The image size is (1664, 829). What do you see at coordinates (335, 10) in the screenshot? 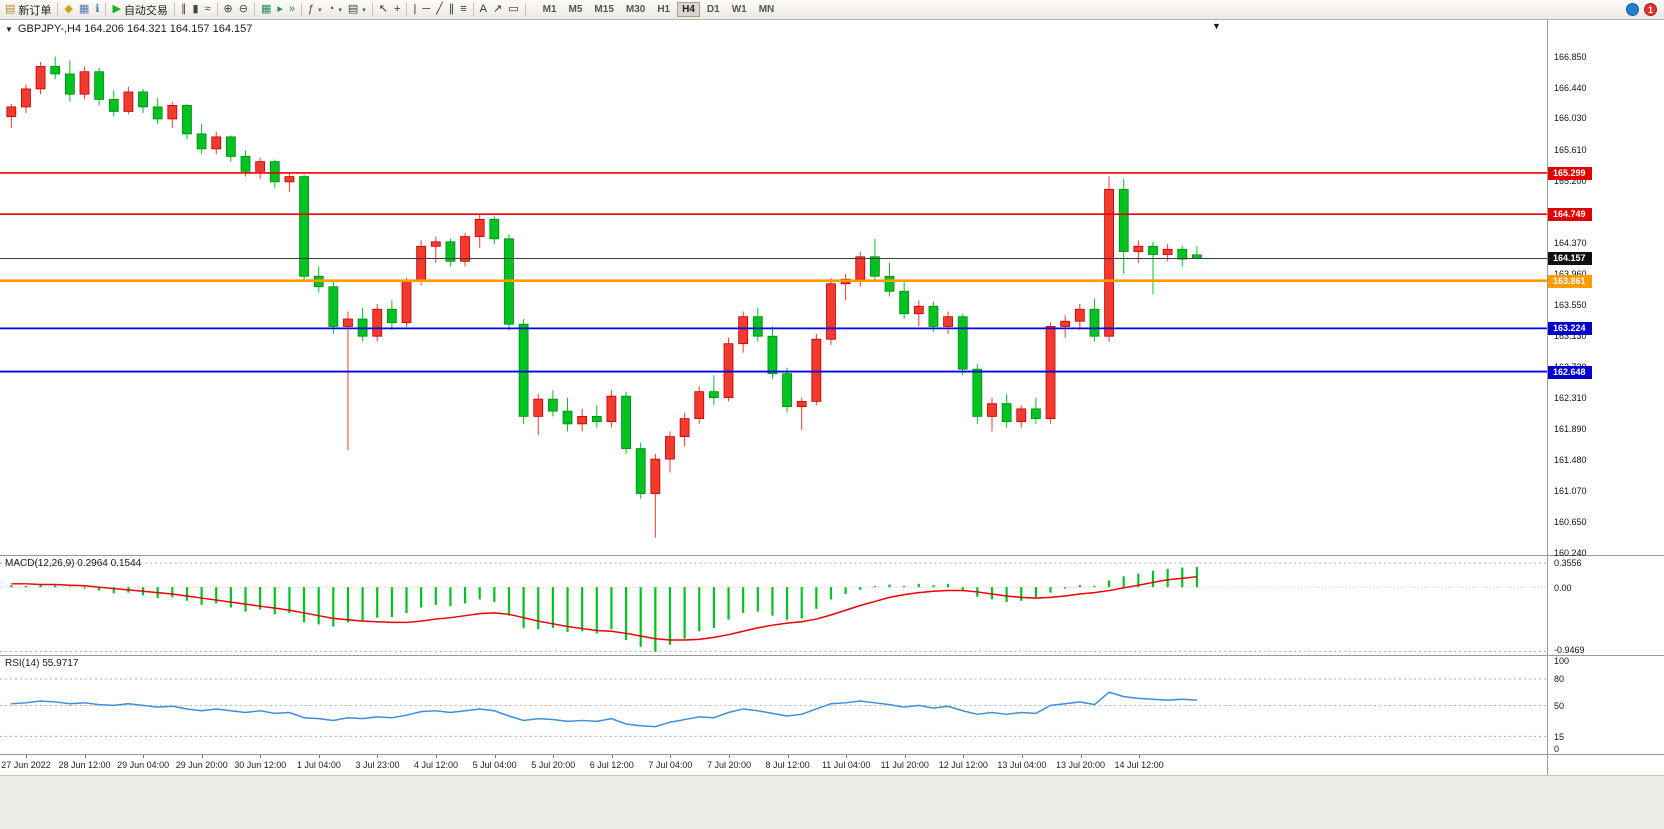
I see `periods-button: ◔ ▾` at bounding box center [335, 10].